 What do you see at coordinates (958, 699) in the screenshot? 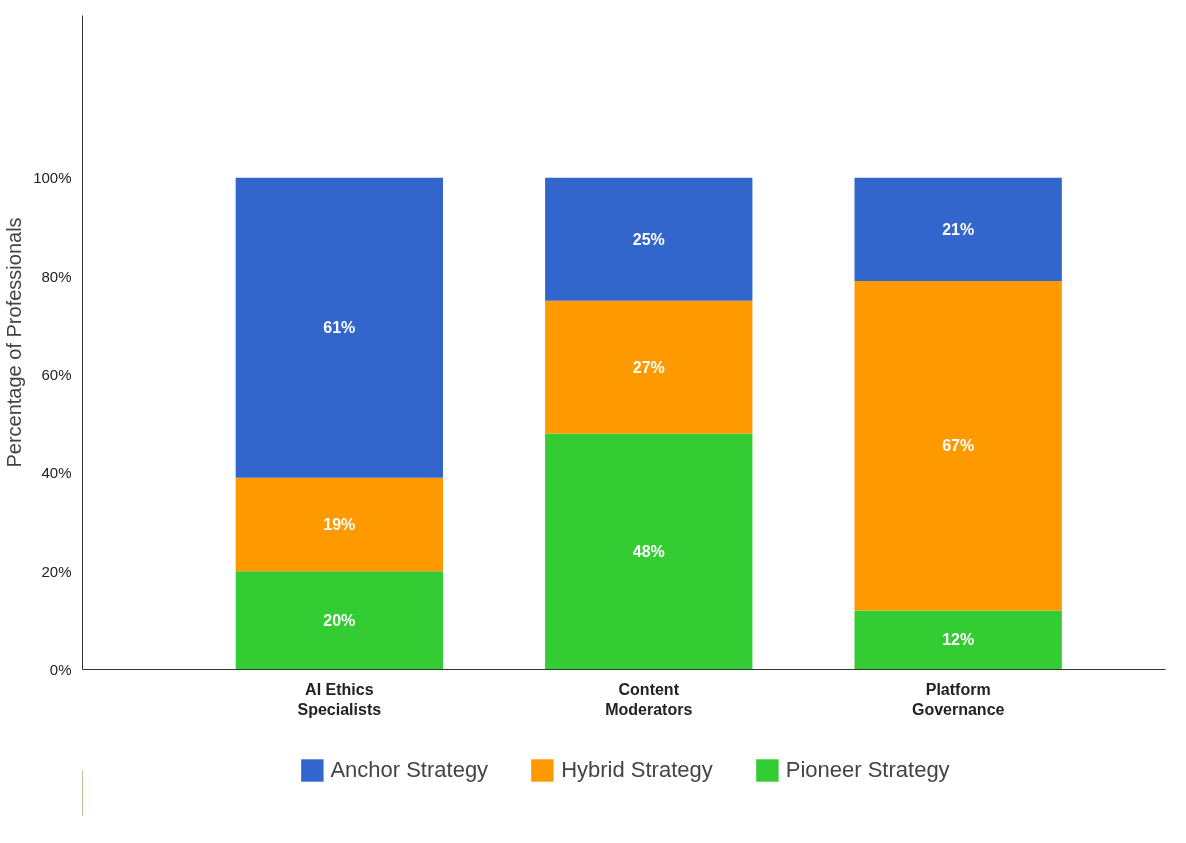
I see `x-tick-label: Platform Governance` at bounding box center [958, 699].